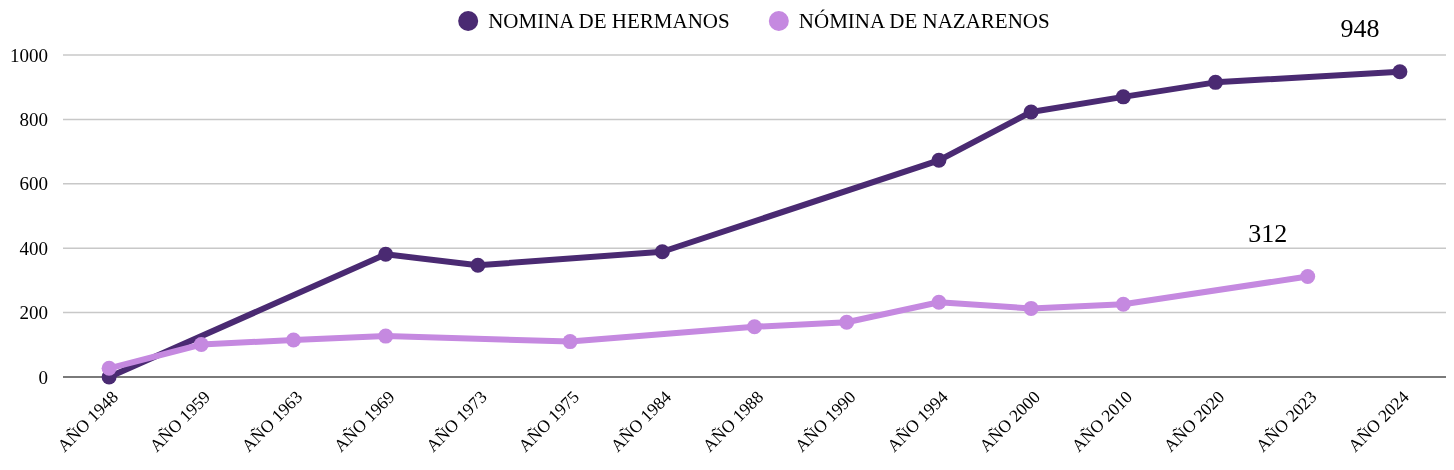  Describe the element at coordinates (924, 21) in the screenshot. I see `legend-label: NÓMINA DE NAZARENOS` at that location.